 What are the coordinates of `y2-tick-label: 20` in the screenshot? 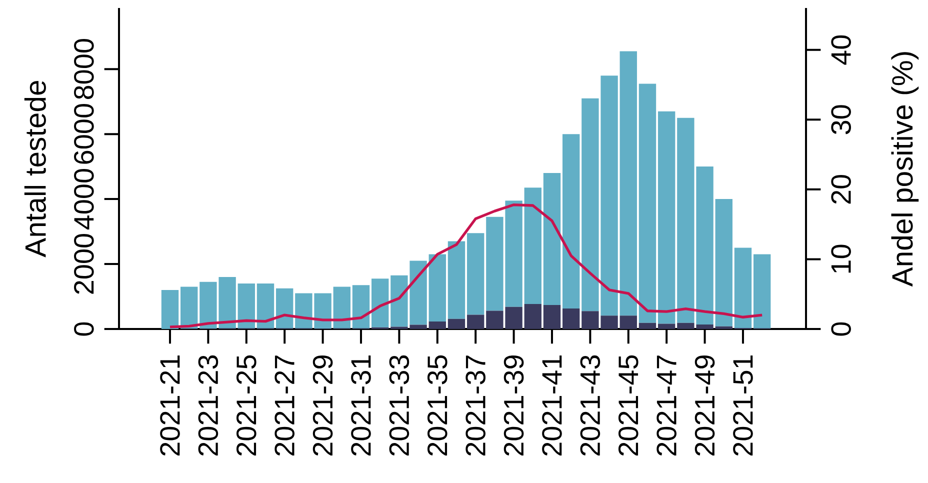 It's located at (841, 189).